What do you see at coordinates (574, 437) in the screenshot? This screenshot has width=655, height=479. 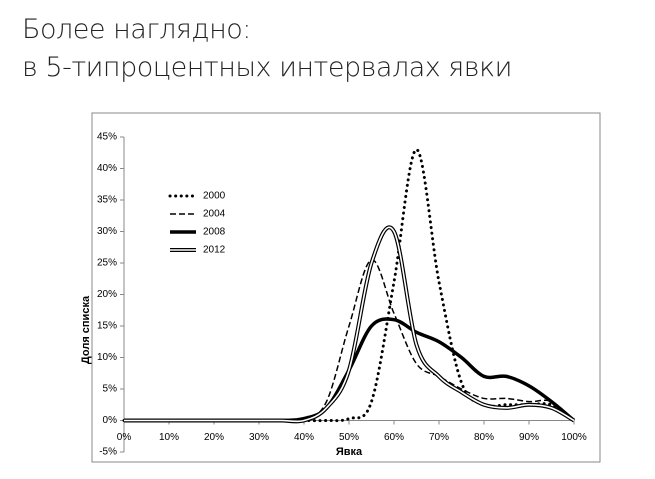 I see `x-tick-label: 100%` at bounding box center [574, 437].